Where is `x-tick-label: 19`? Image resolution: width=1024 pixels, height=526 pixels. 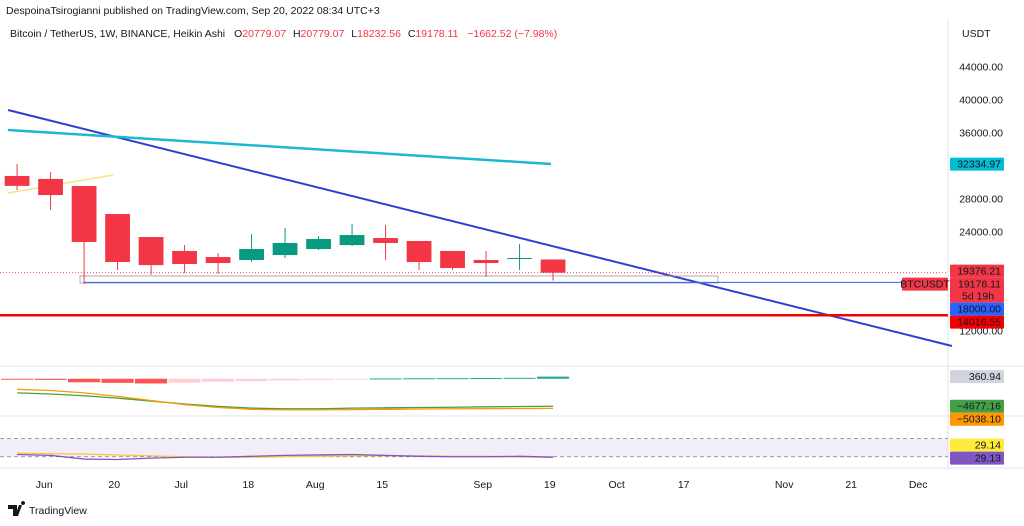 x-tick-label: 19 is located at coordinates (550, 485).